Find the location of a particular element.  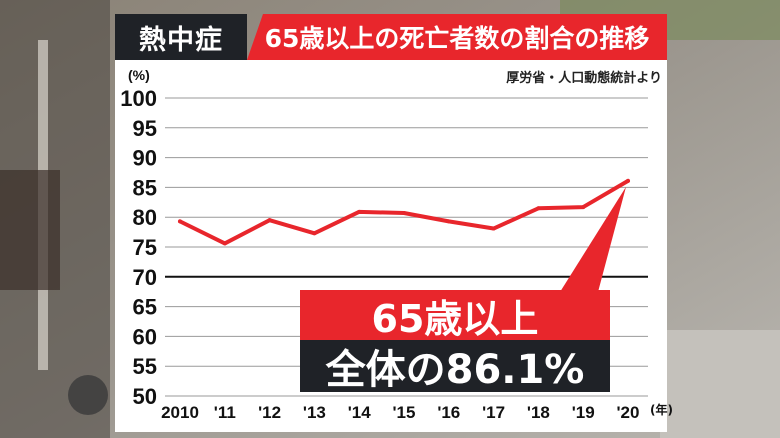

y-tick-label: 55 is located at coordinates (145, 366).